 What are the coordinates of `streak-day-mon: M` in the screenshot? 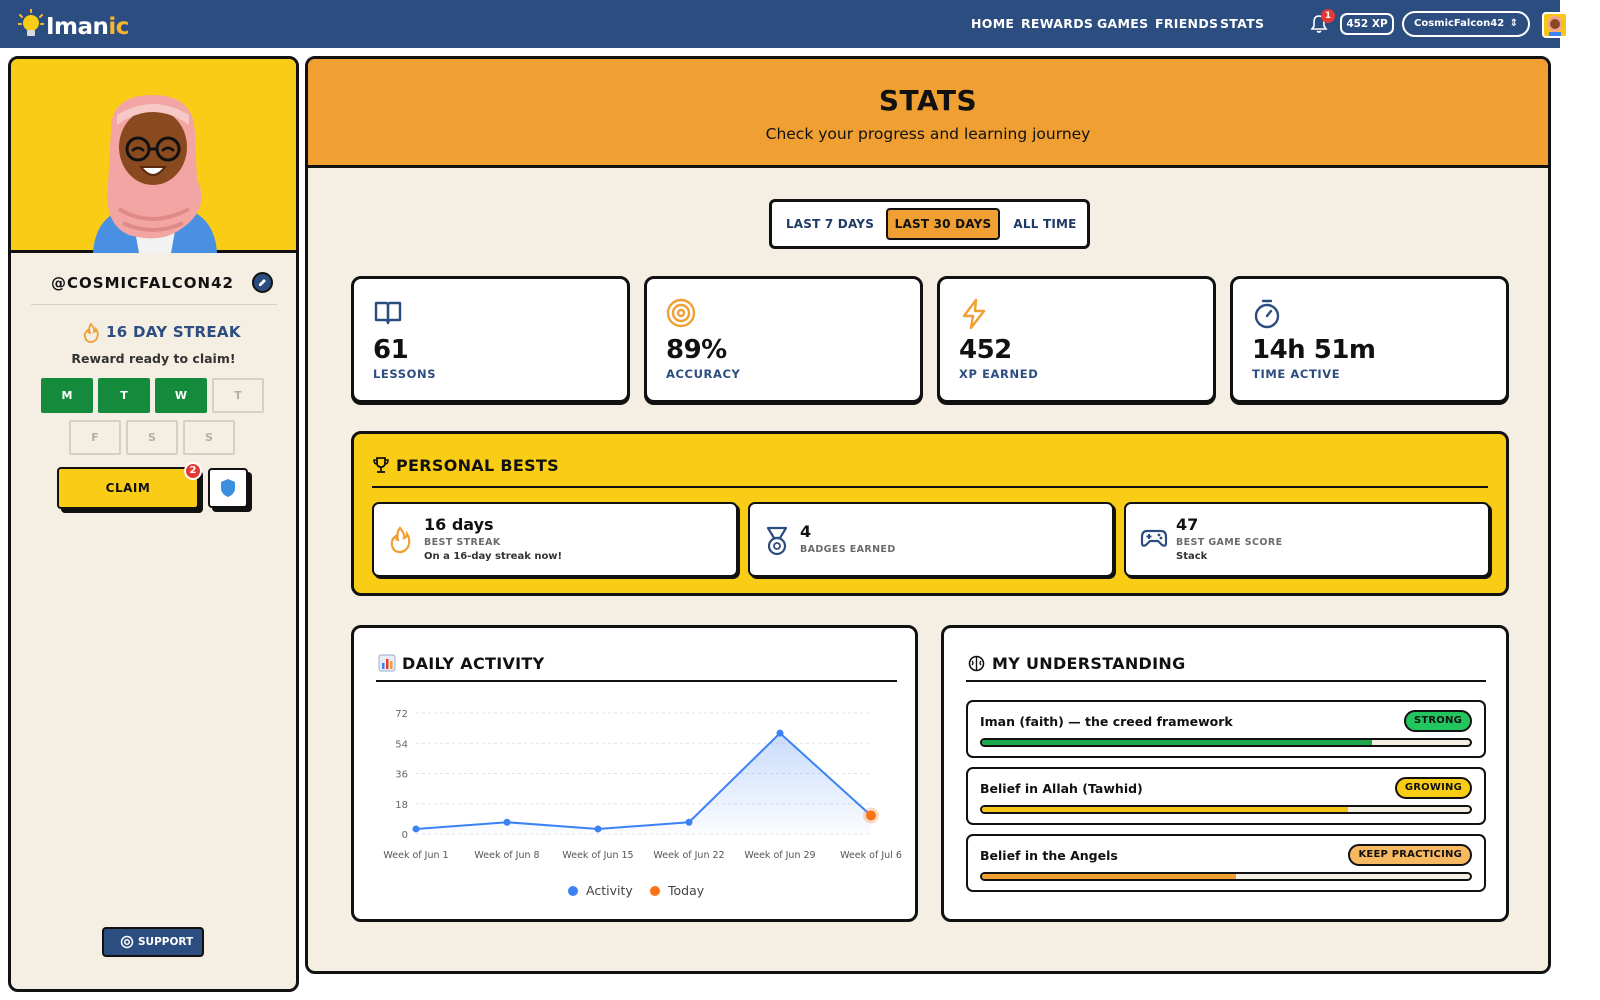 It's located at (67, 395).